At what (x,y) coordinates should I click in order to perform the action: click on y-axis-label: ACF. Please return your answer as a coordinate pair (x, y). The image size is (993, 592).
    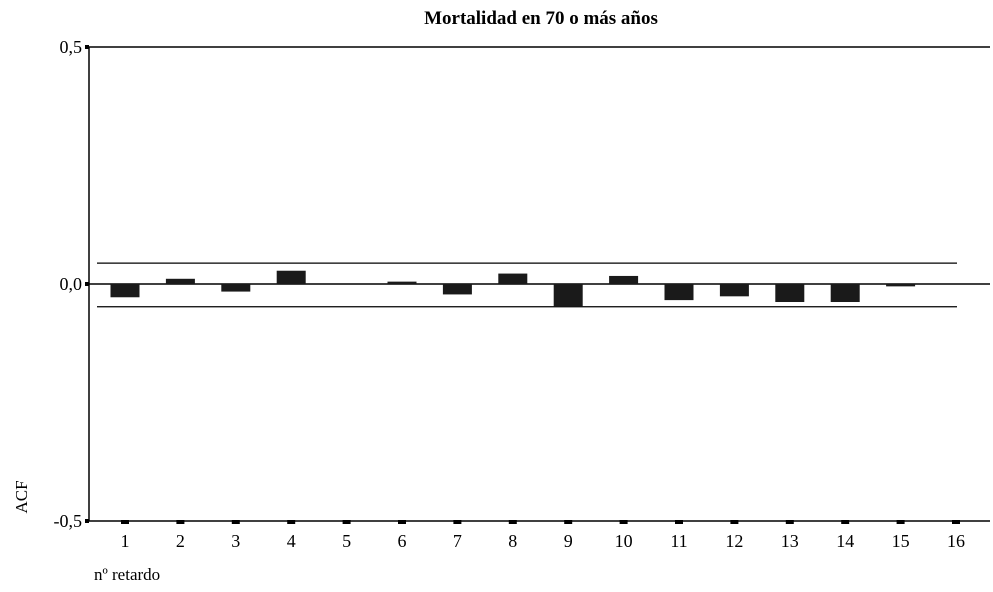
    Looking at the image, I should click on (21, 496).